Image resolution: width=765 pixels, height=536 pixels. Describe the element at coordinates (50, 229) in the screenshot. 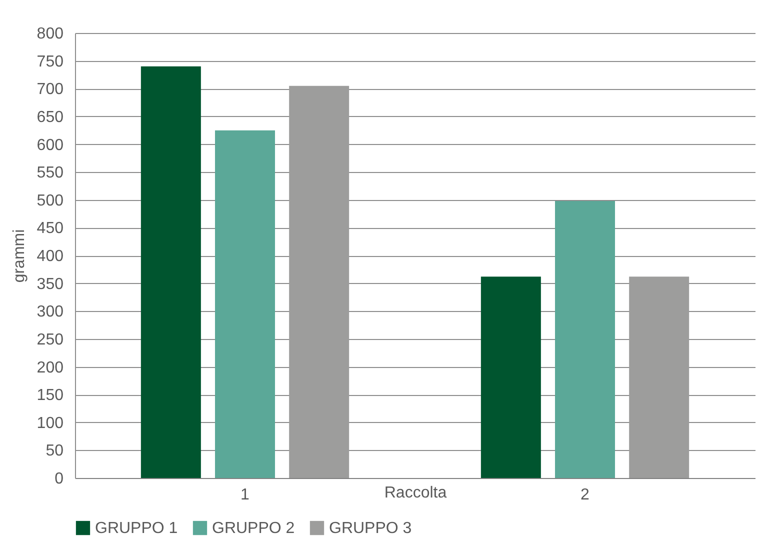

I see `y-tick-label: 450` at that location.